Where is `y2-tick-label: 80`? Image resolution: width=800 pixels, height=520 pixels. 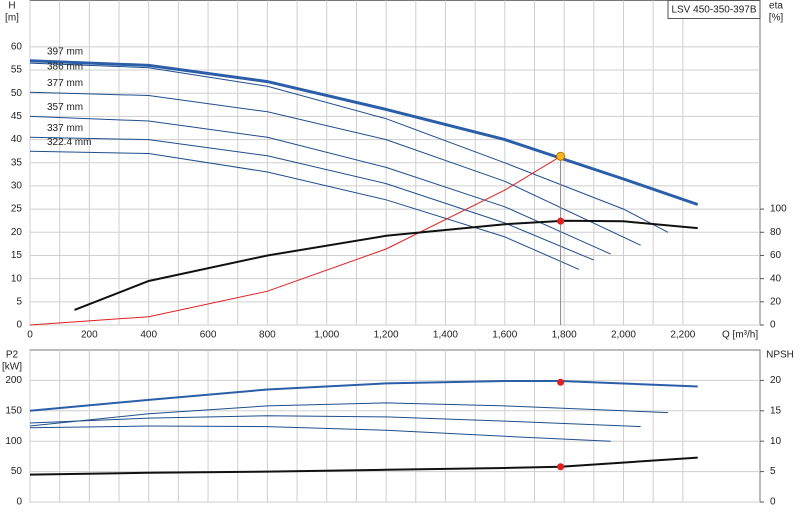
y2-tick-label: 80 is located at coordinates (776, 232).